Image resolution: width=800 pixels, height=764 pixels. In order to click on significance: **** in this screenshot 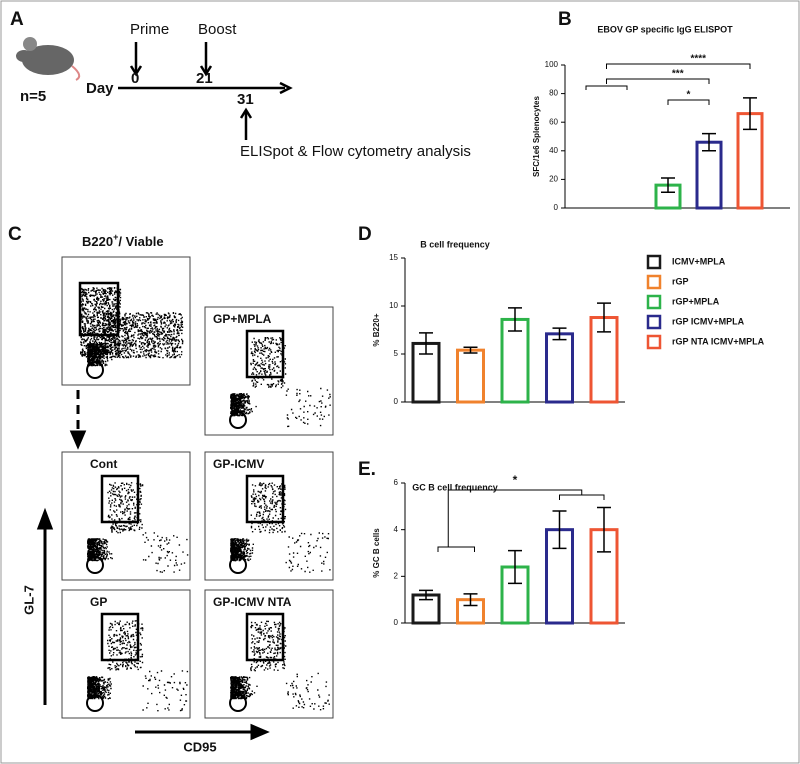, I will do `click(698, 59)`.